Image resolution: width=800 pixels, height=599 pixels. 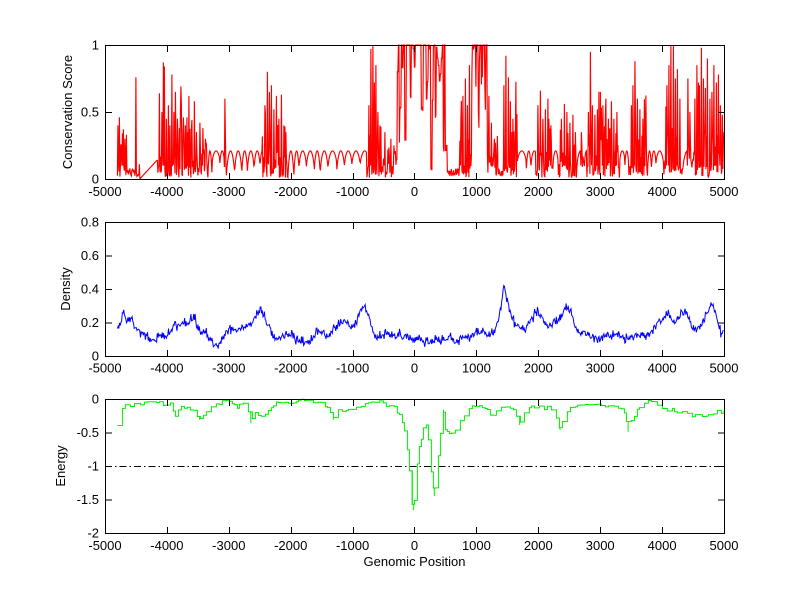 I want to click on svg-text: 0.6, so click(x=90, y=255).